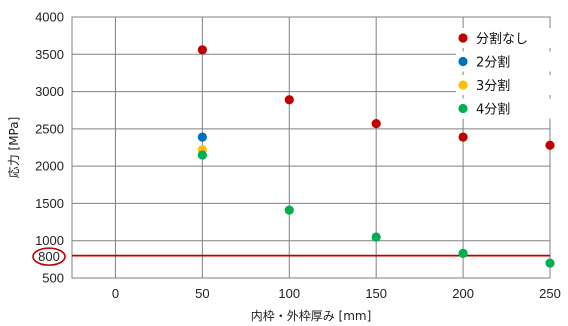 The height and width of the screenshot is (326, 568). Describe the element at coordinates (493, 86) in the screenshot. I see `legend-label: 3分割` at that location.